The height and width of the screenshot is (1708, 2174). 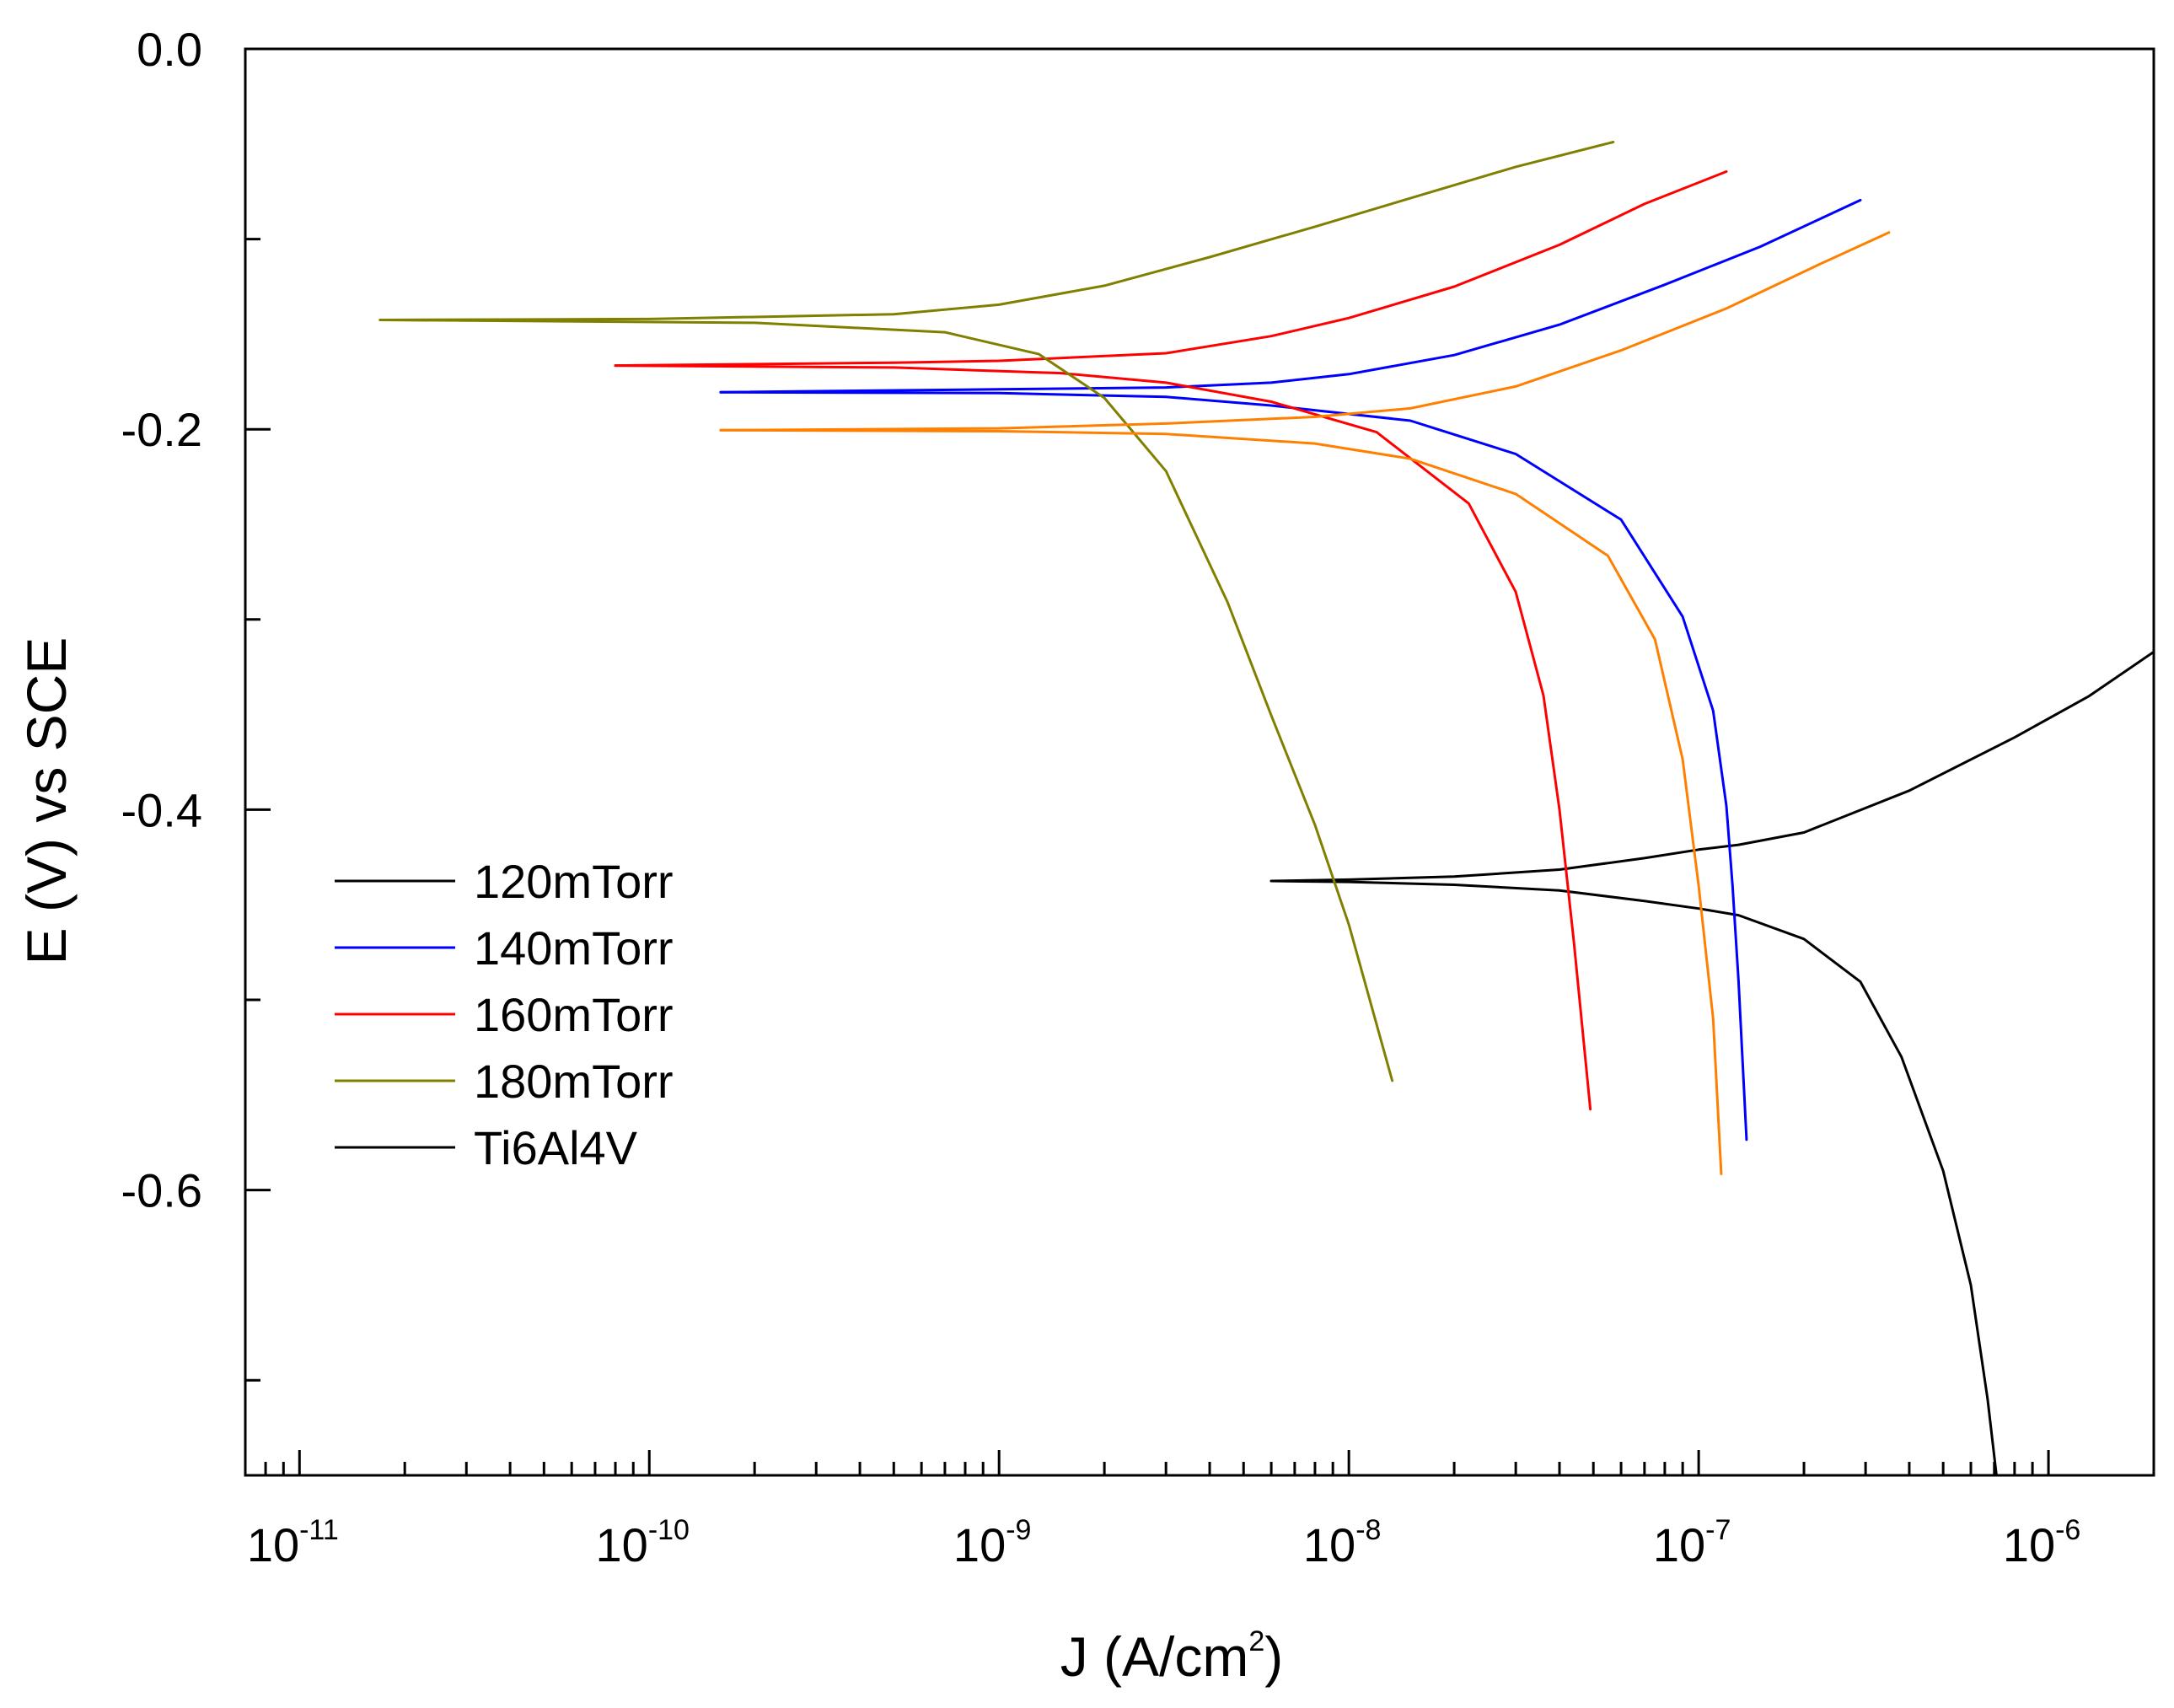 What do you see at coordinates (574, 948) in the screenshot?
I see `legend-label: 140mTorr` at bounding box center [574, 948].